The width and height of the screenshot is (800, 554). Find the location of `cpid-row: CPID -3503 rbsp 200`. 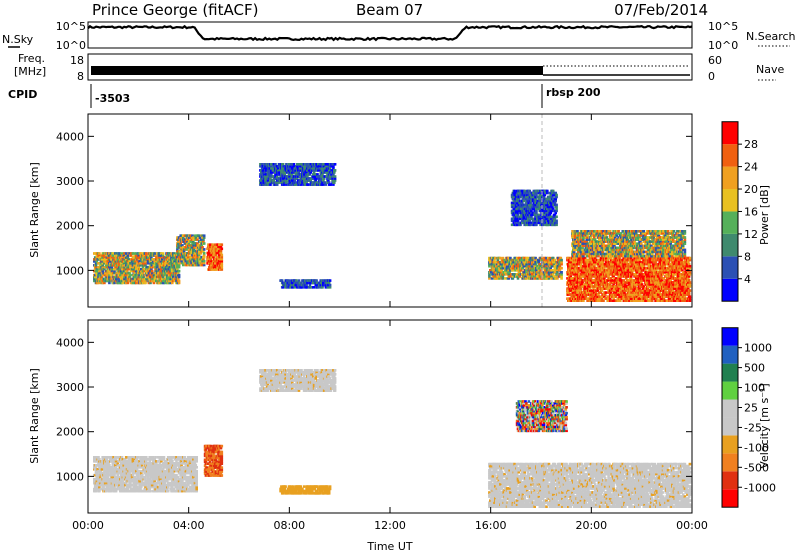

cpid-row: CPID -3503 rbsp 200 is located at coordinates (304, 96).